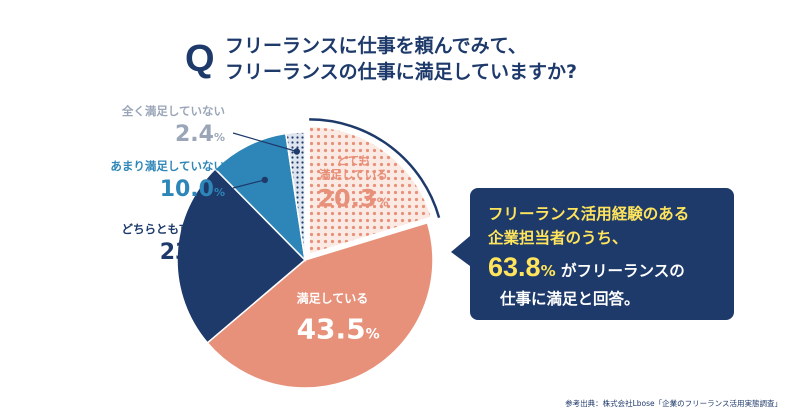 This screenshot has width=800, height=419. What do you see at coordinates (192, 189) in the screenshot?
I see `slice-value-not-very-satisfied: 10.0%` at bounding box center [192, 189].